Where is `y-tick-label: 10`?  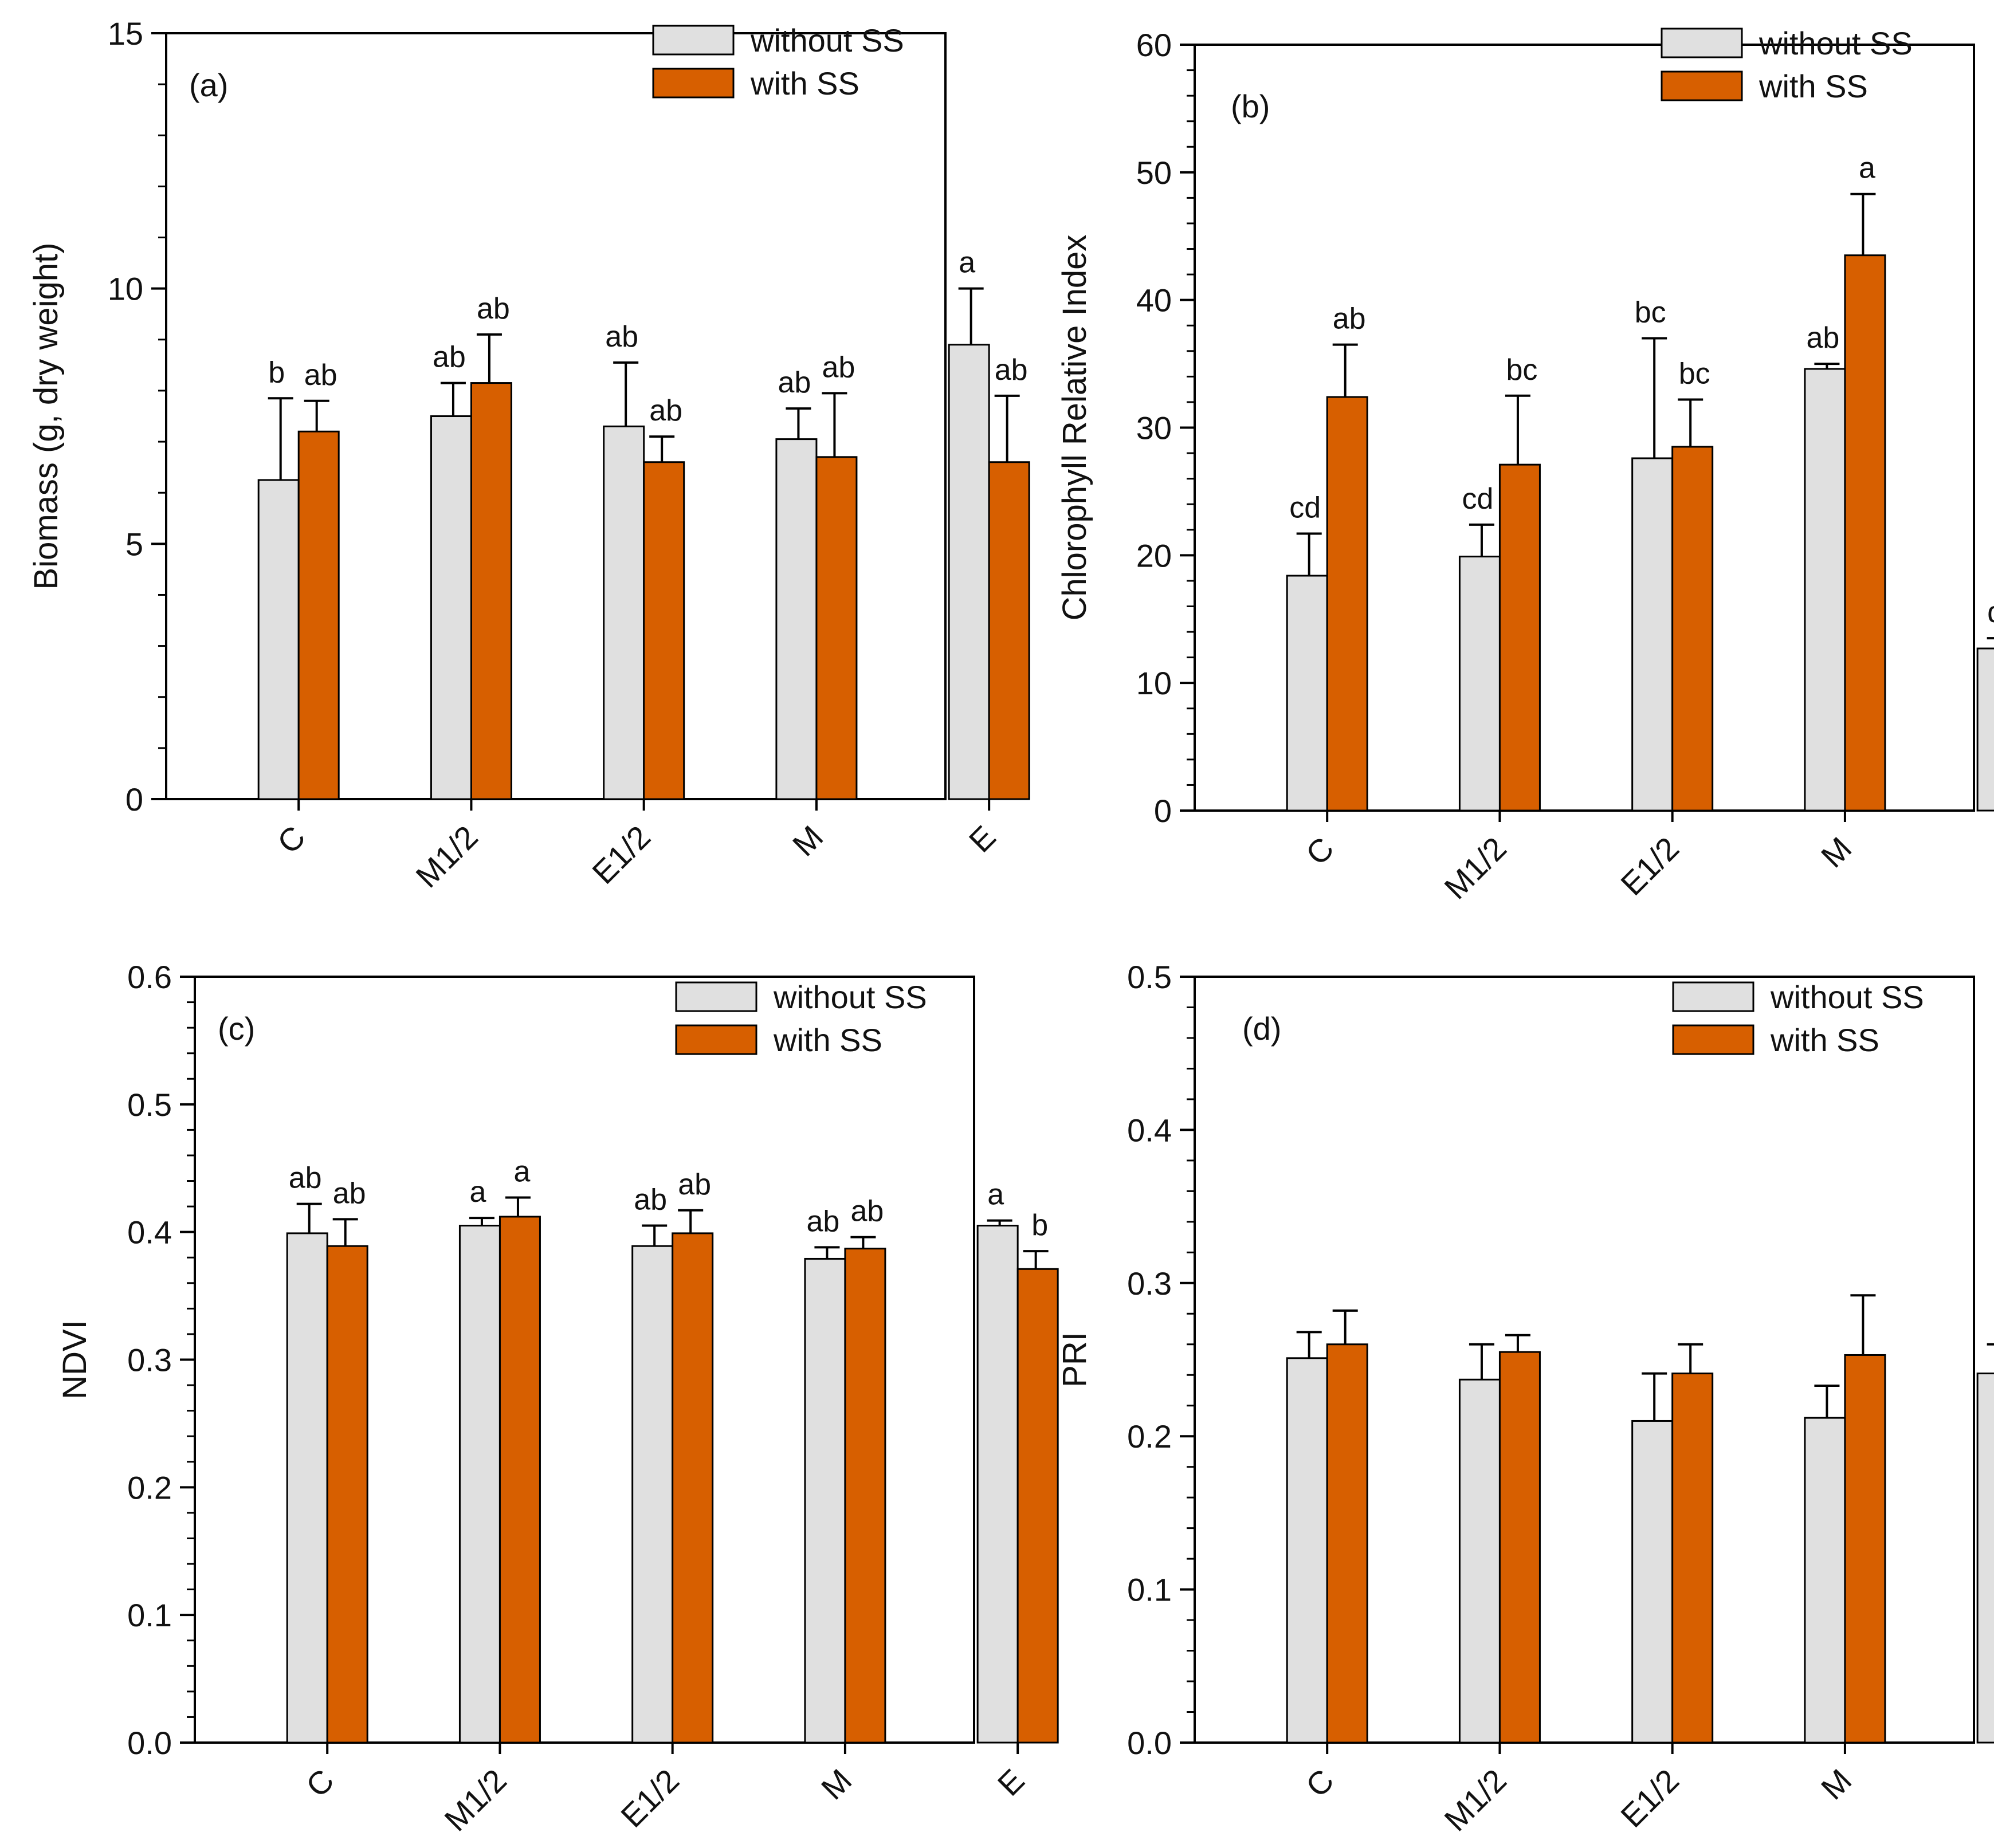
y-tick-label: 10 is located at coordinates (1154, 683).